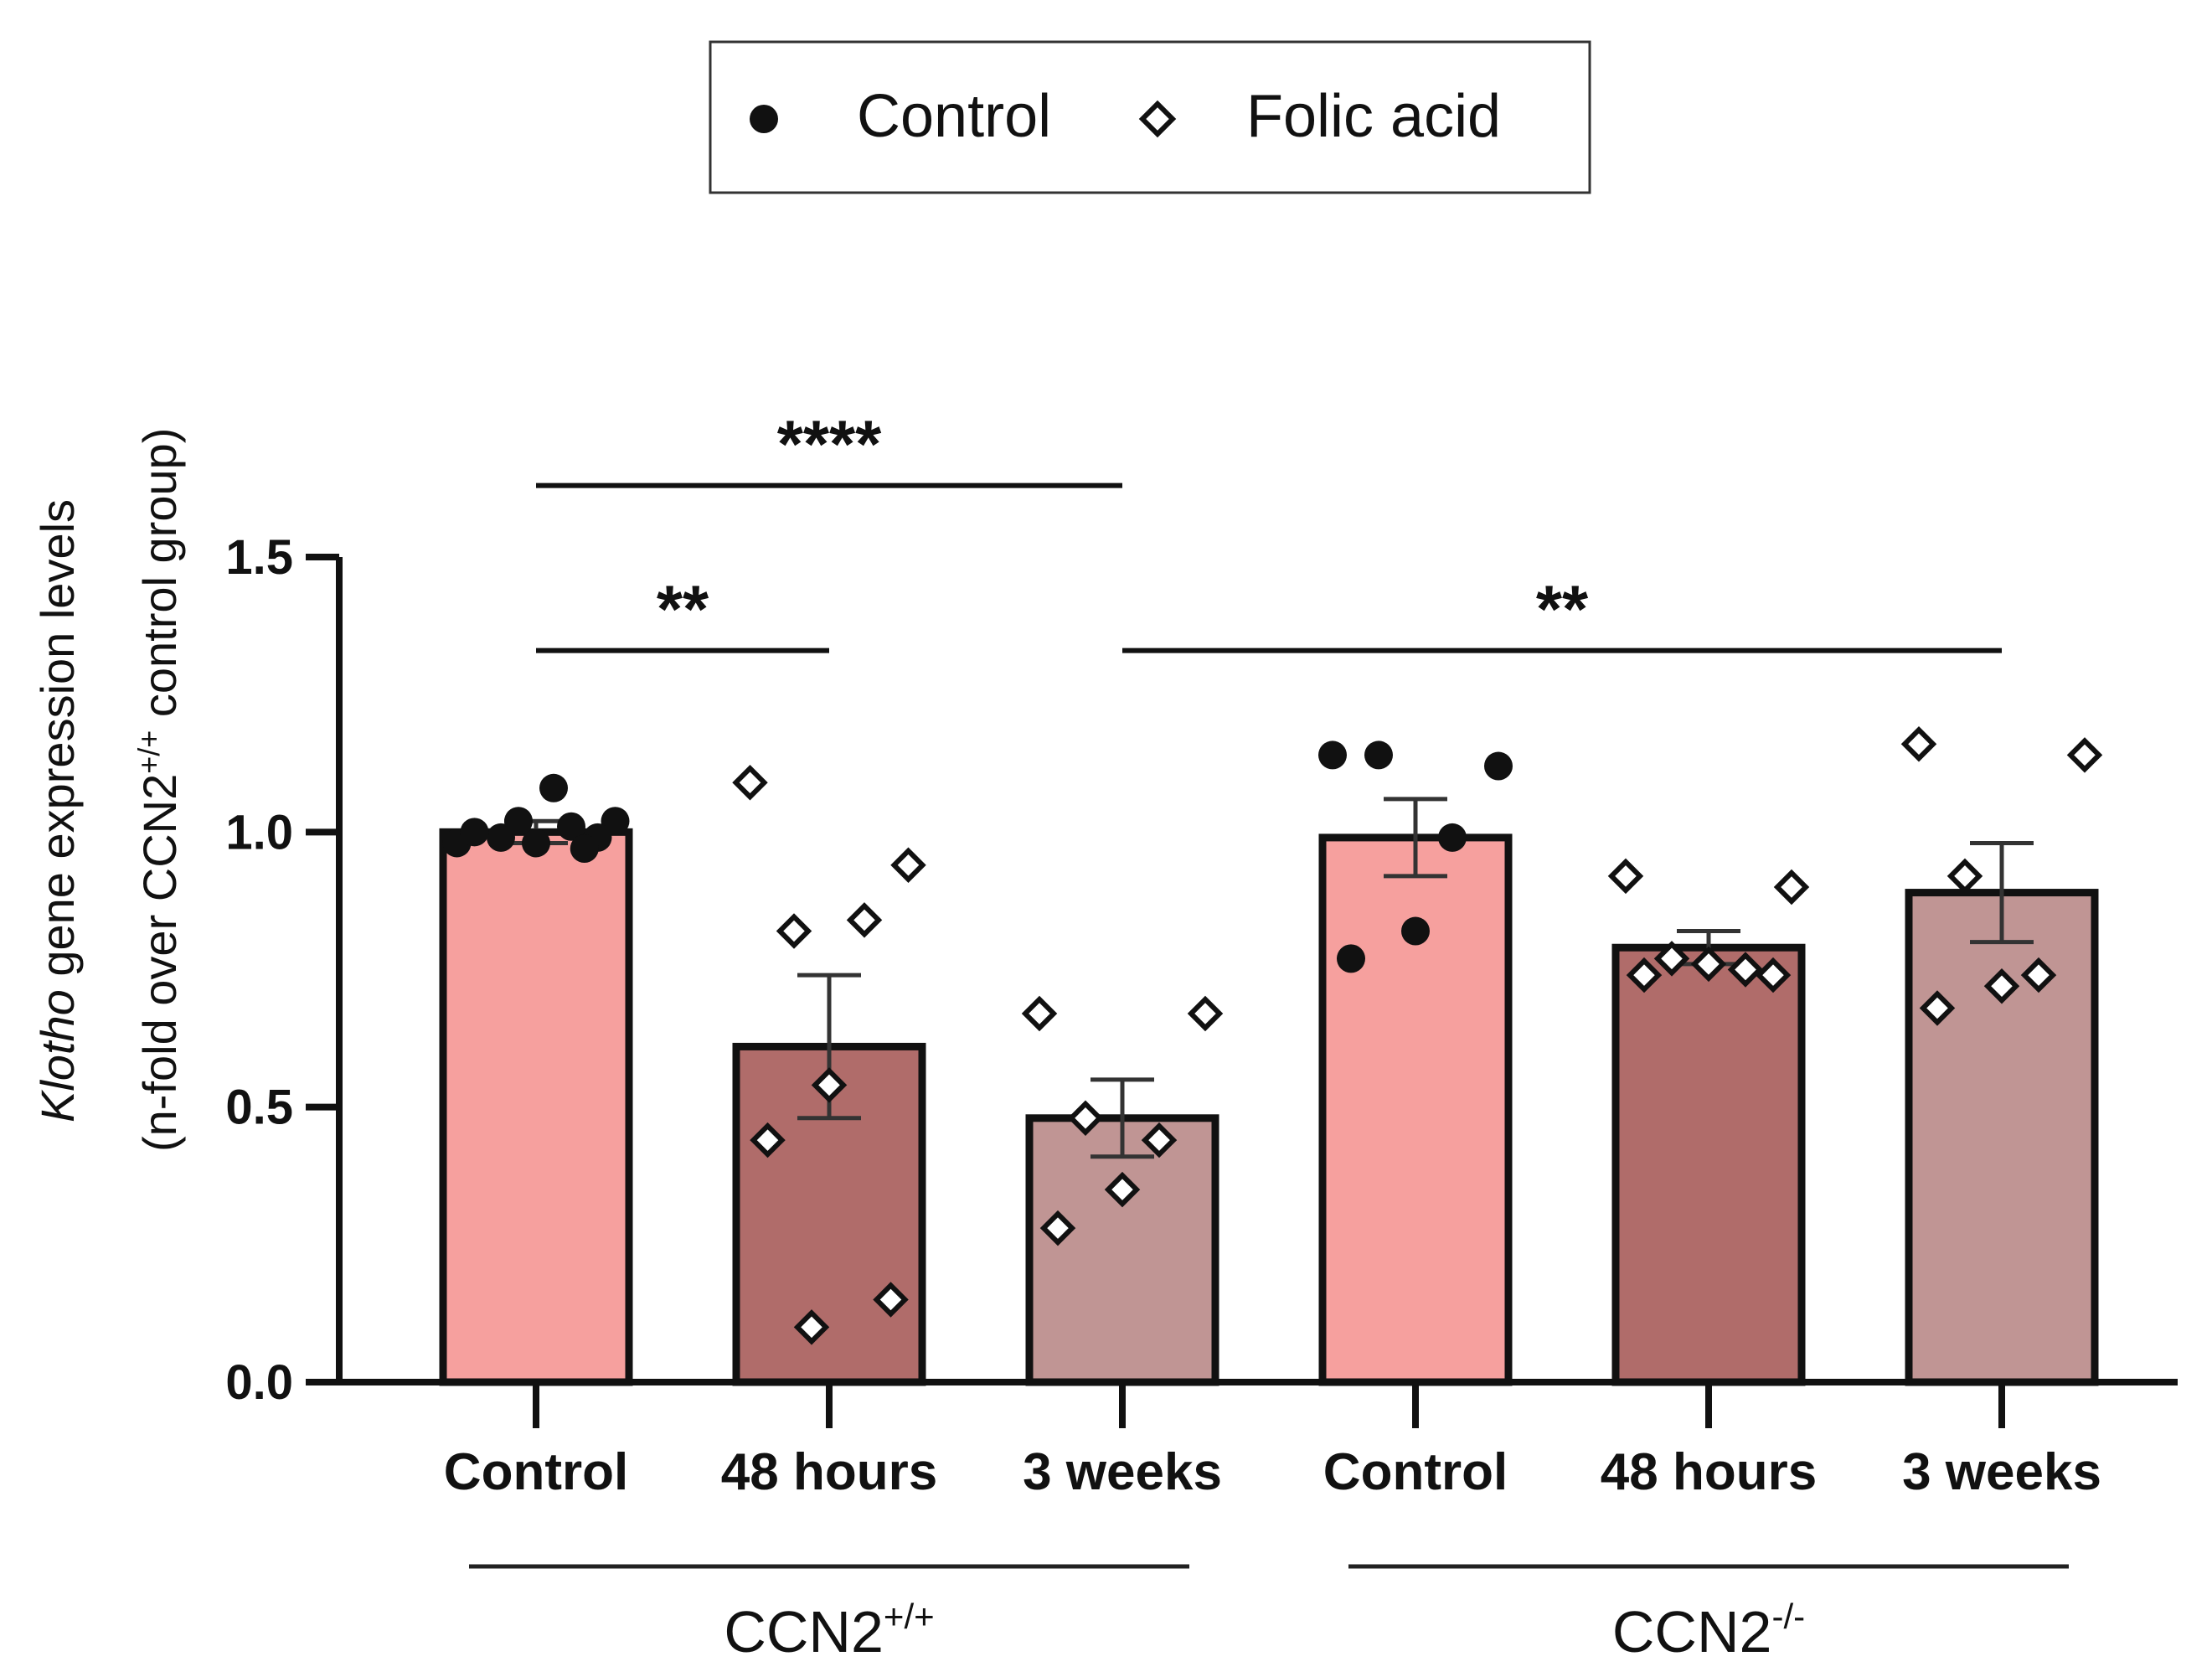 The width and height of the screenshot is (2212, 1677). I want to click on y-axis-label-line1: Klotho gene expression levels, so click(58, 810).